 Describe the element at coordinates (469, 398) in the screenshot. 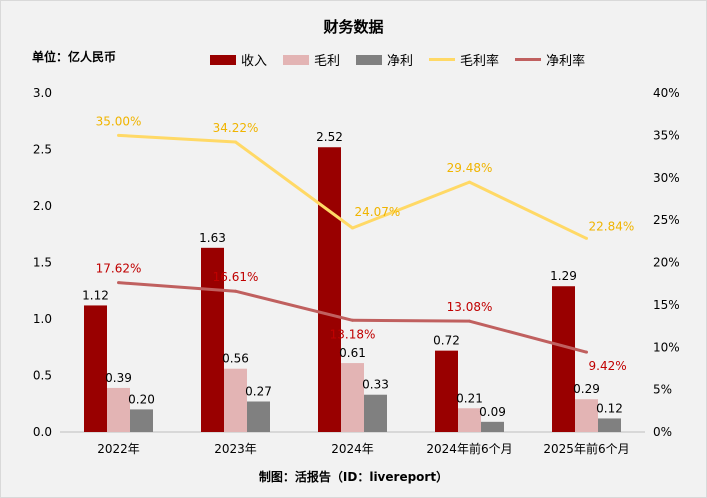

I see `bar-data-label: 0.21` at that location.